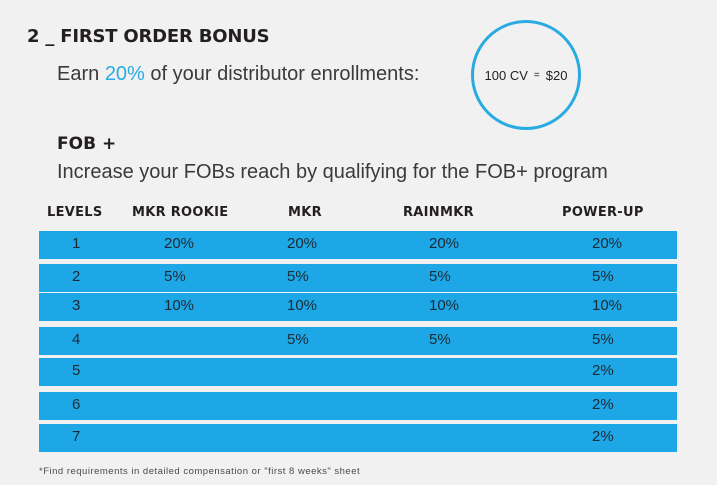 The image size is (717, 485). What do you see at coordinates (302, 243) in the screenshot?
I see `cell-mkr: 20%` at bounding box center [302, 243].